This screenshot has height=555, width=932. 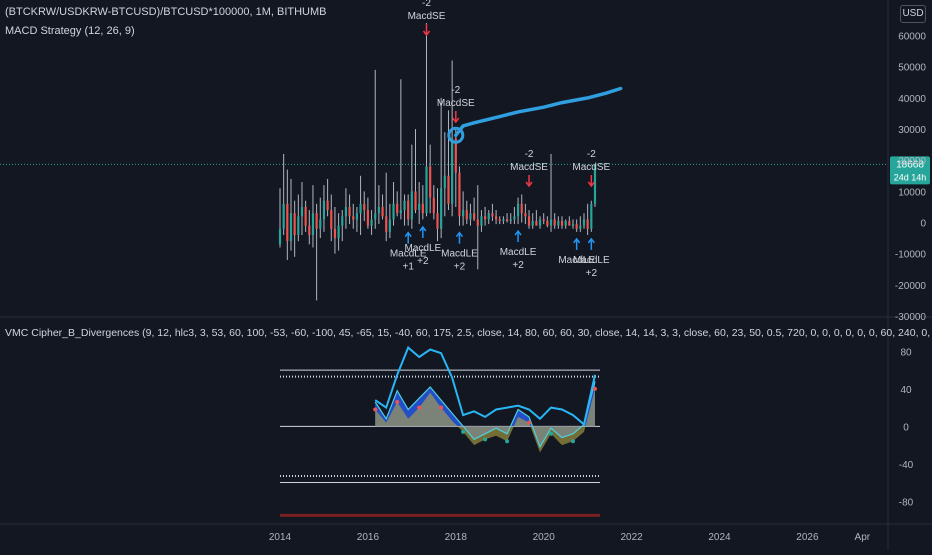 I want to click on last-price-countdown: 24d 14h, so click(x=910, y=177).